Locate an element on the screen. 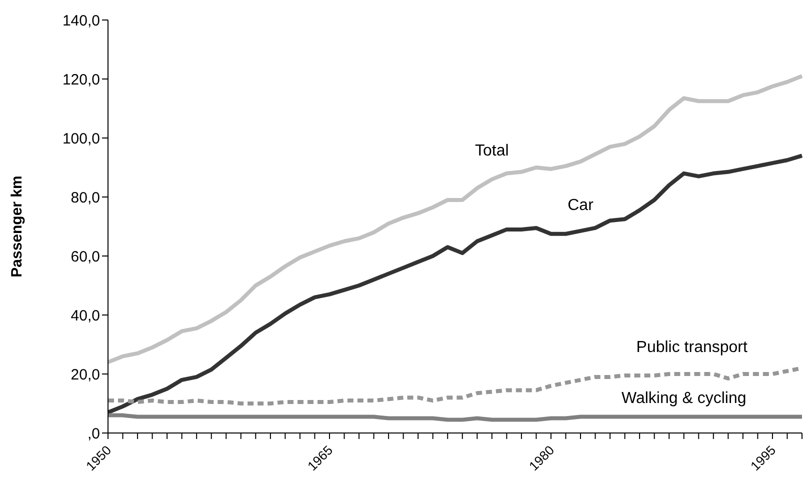 The width and height of the screenshot is (806, 489). y-tick-label: 40,0 is located at coordinates (85, 315).